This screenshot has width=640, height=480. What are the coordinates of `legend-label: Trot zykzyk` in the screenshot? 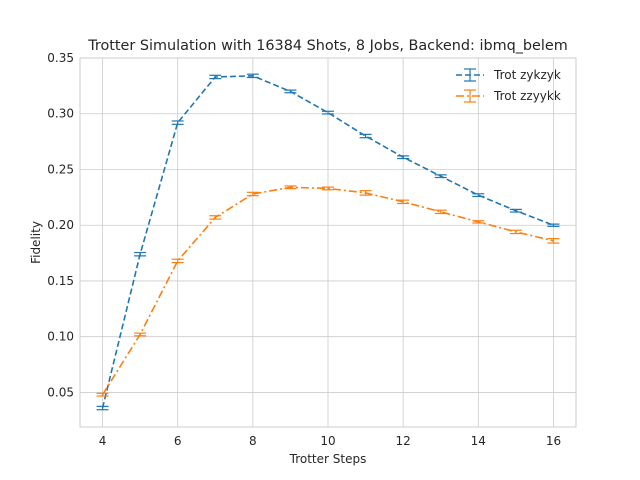 It's located at (527, 75).